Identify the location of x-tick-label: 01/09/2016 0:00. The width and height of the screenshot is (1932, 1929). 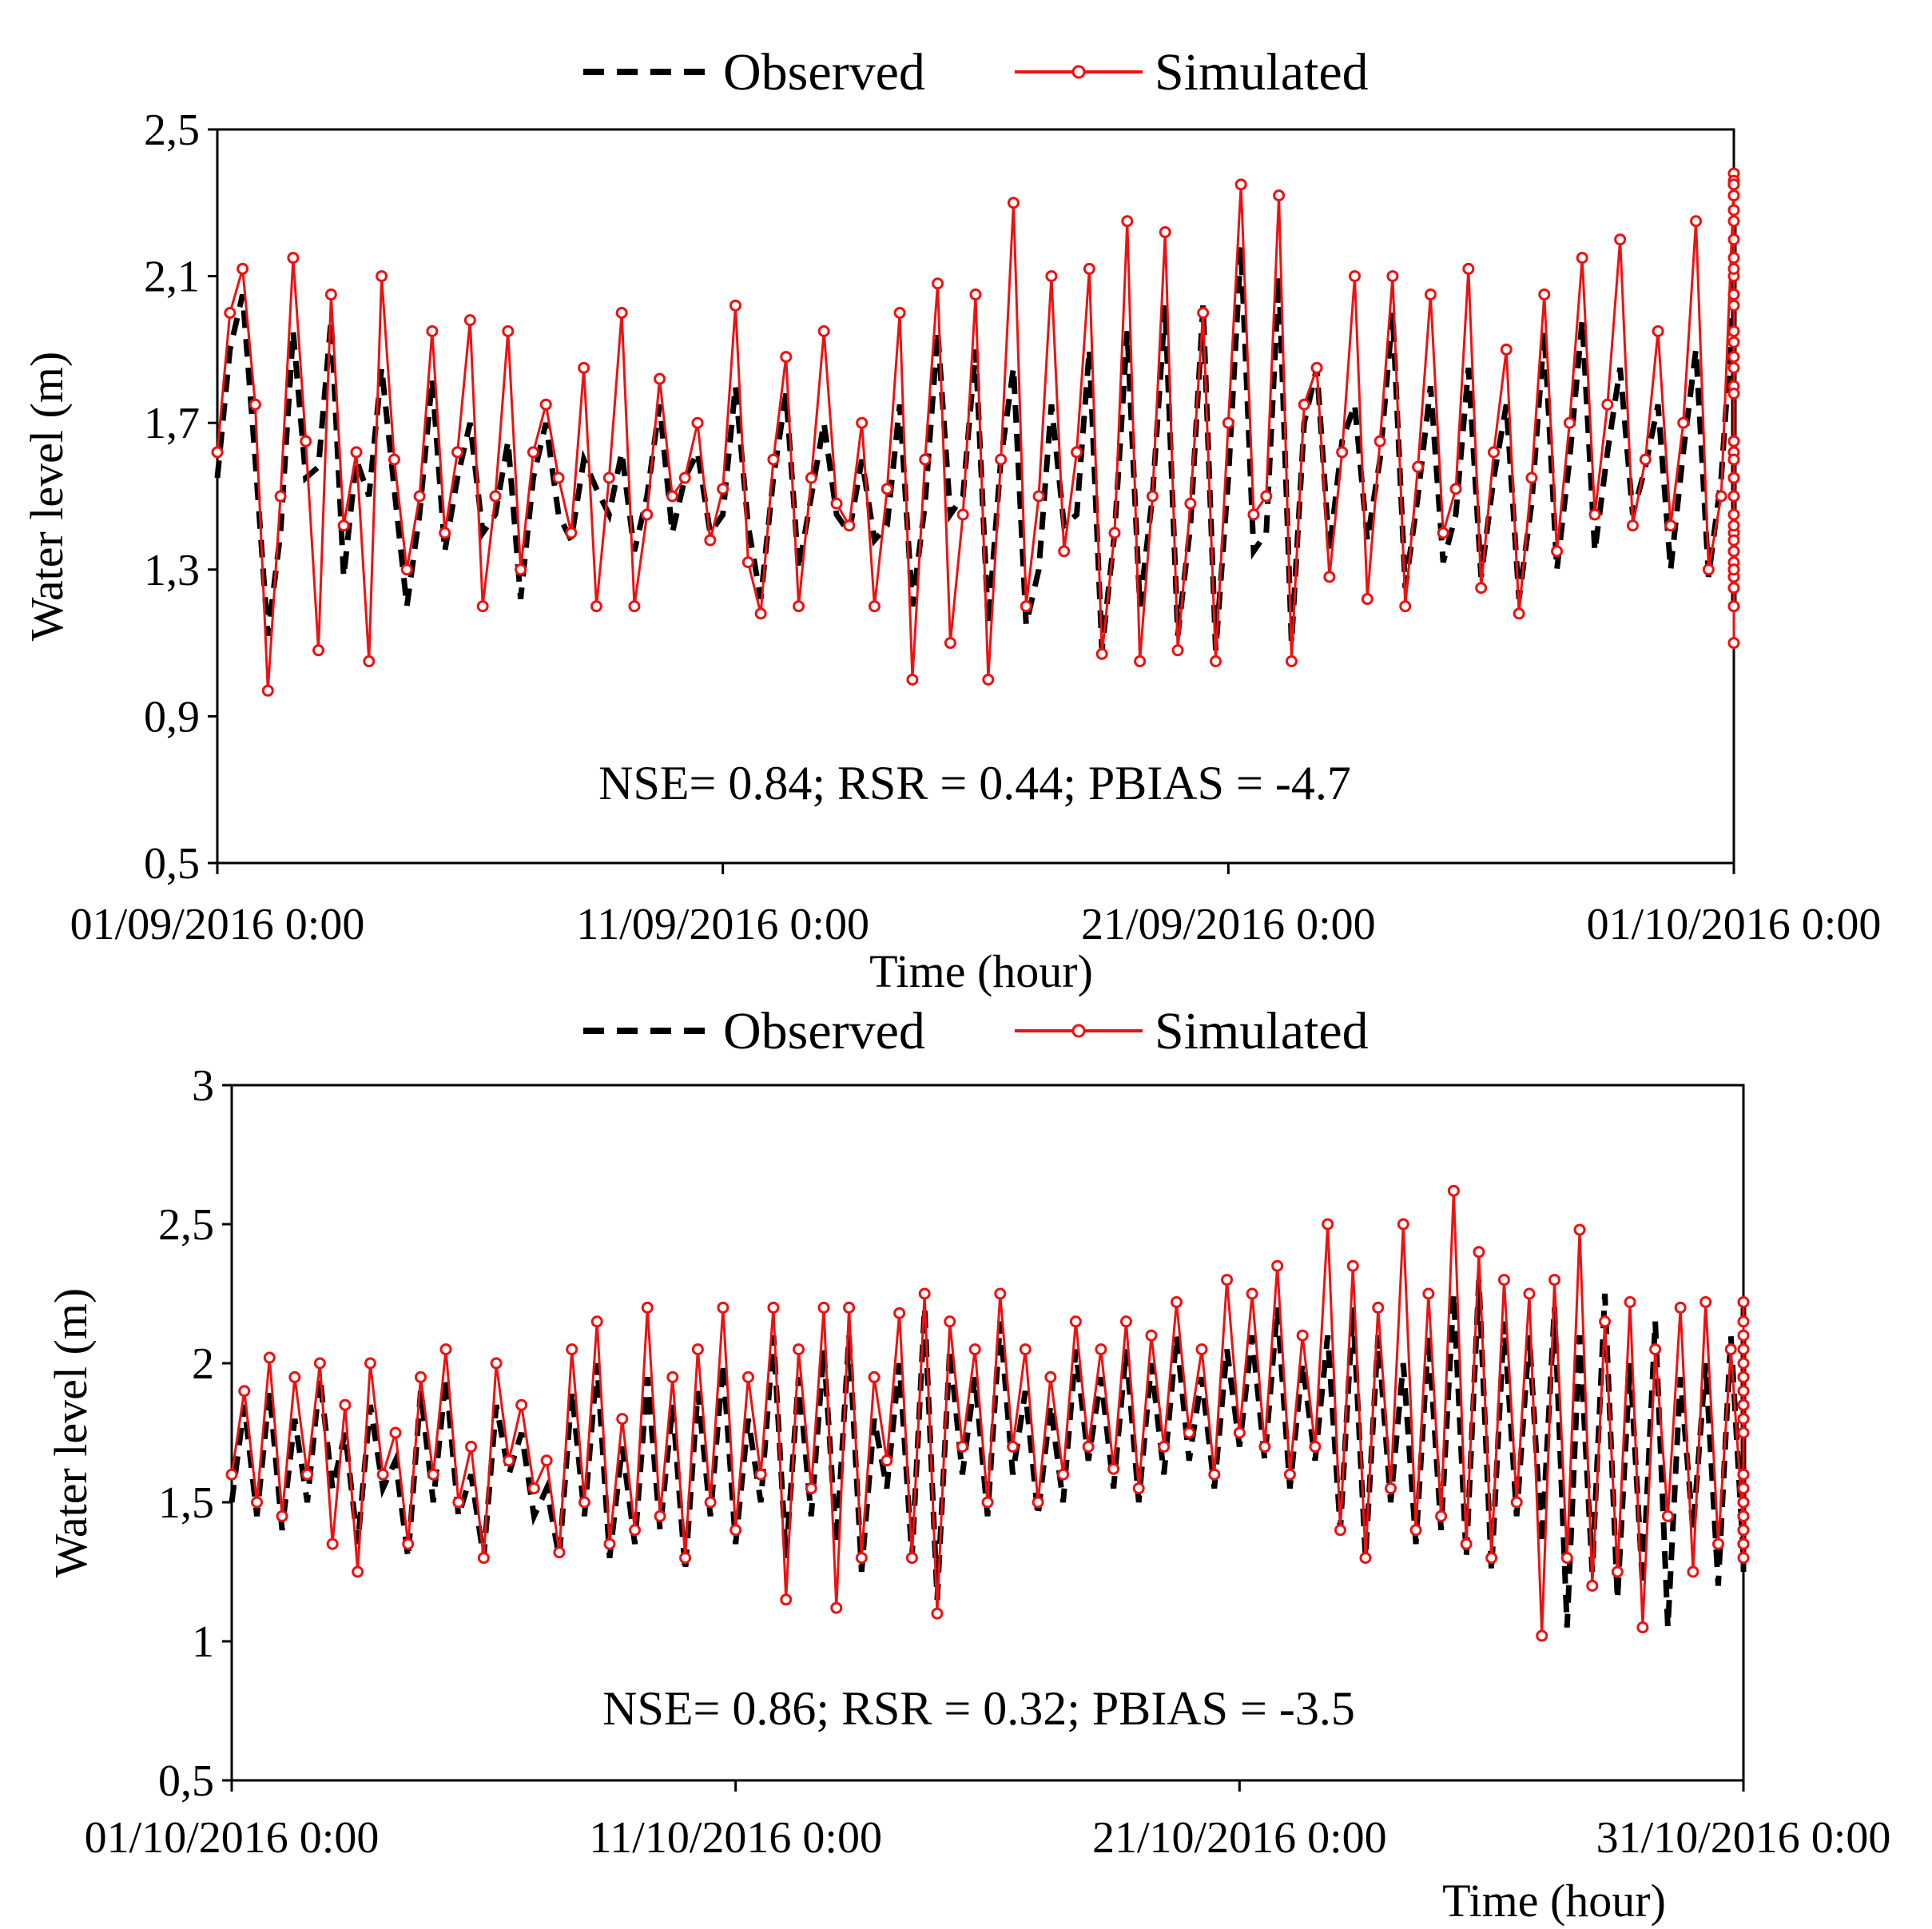
(217, 925).